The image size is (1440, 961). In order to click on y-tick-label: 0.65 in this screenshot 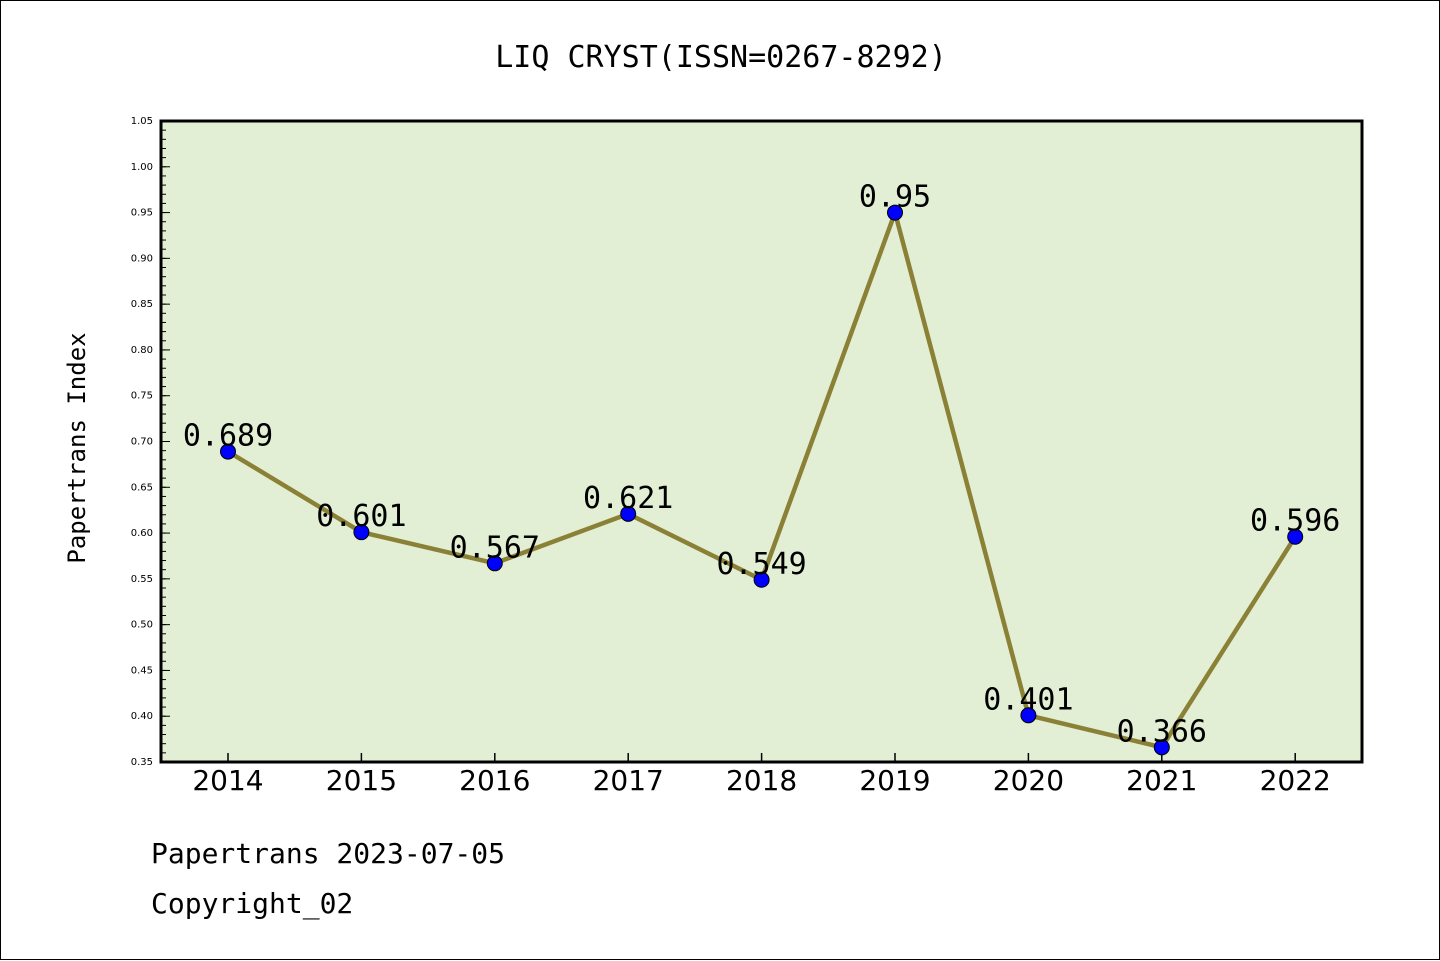, I will do `click(142, 487)`.